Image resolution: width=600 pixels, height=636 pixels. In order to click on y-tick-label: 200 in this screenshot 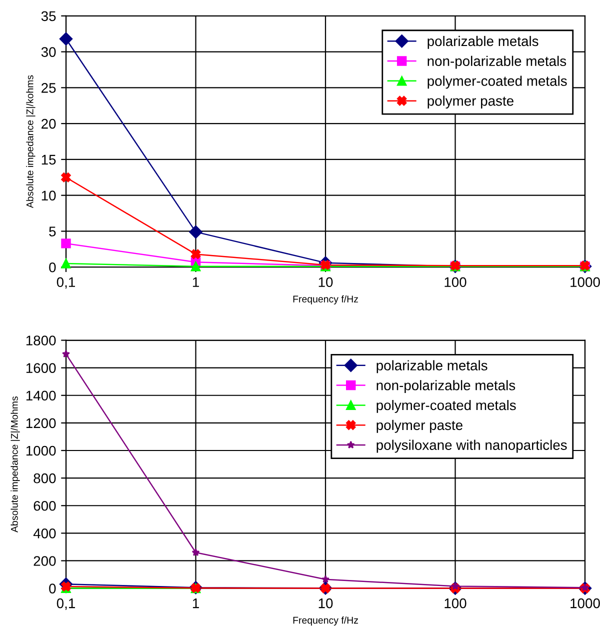, I will do `click(45, 561)`.